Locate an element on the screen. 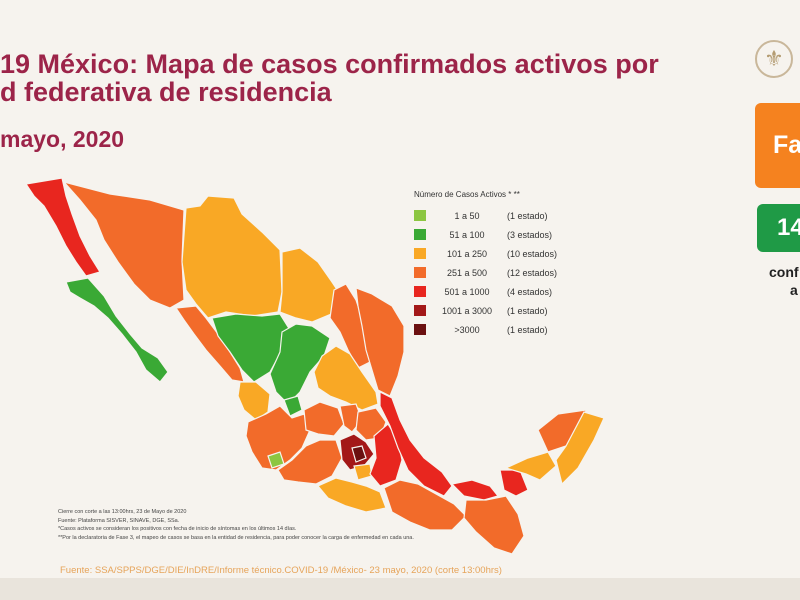 The image size is (800, 600). state-baja-california is located at coordinates (62, 227).